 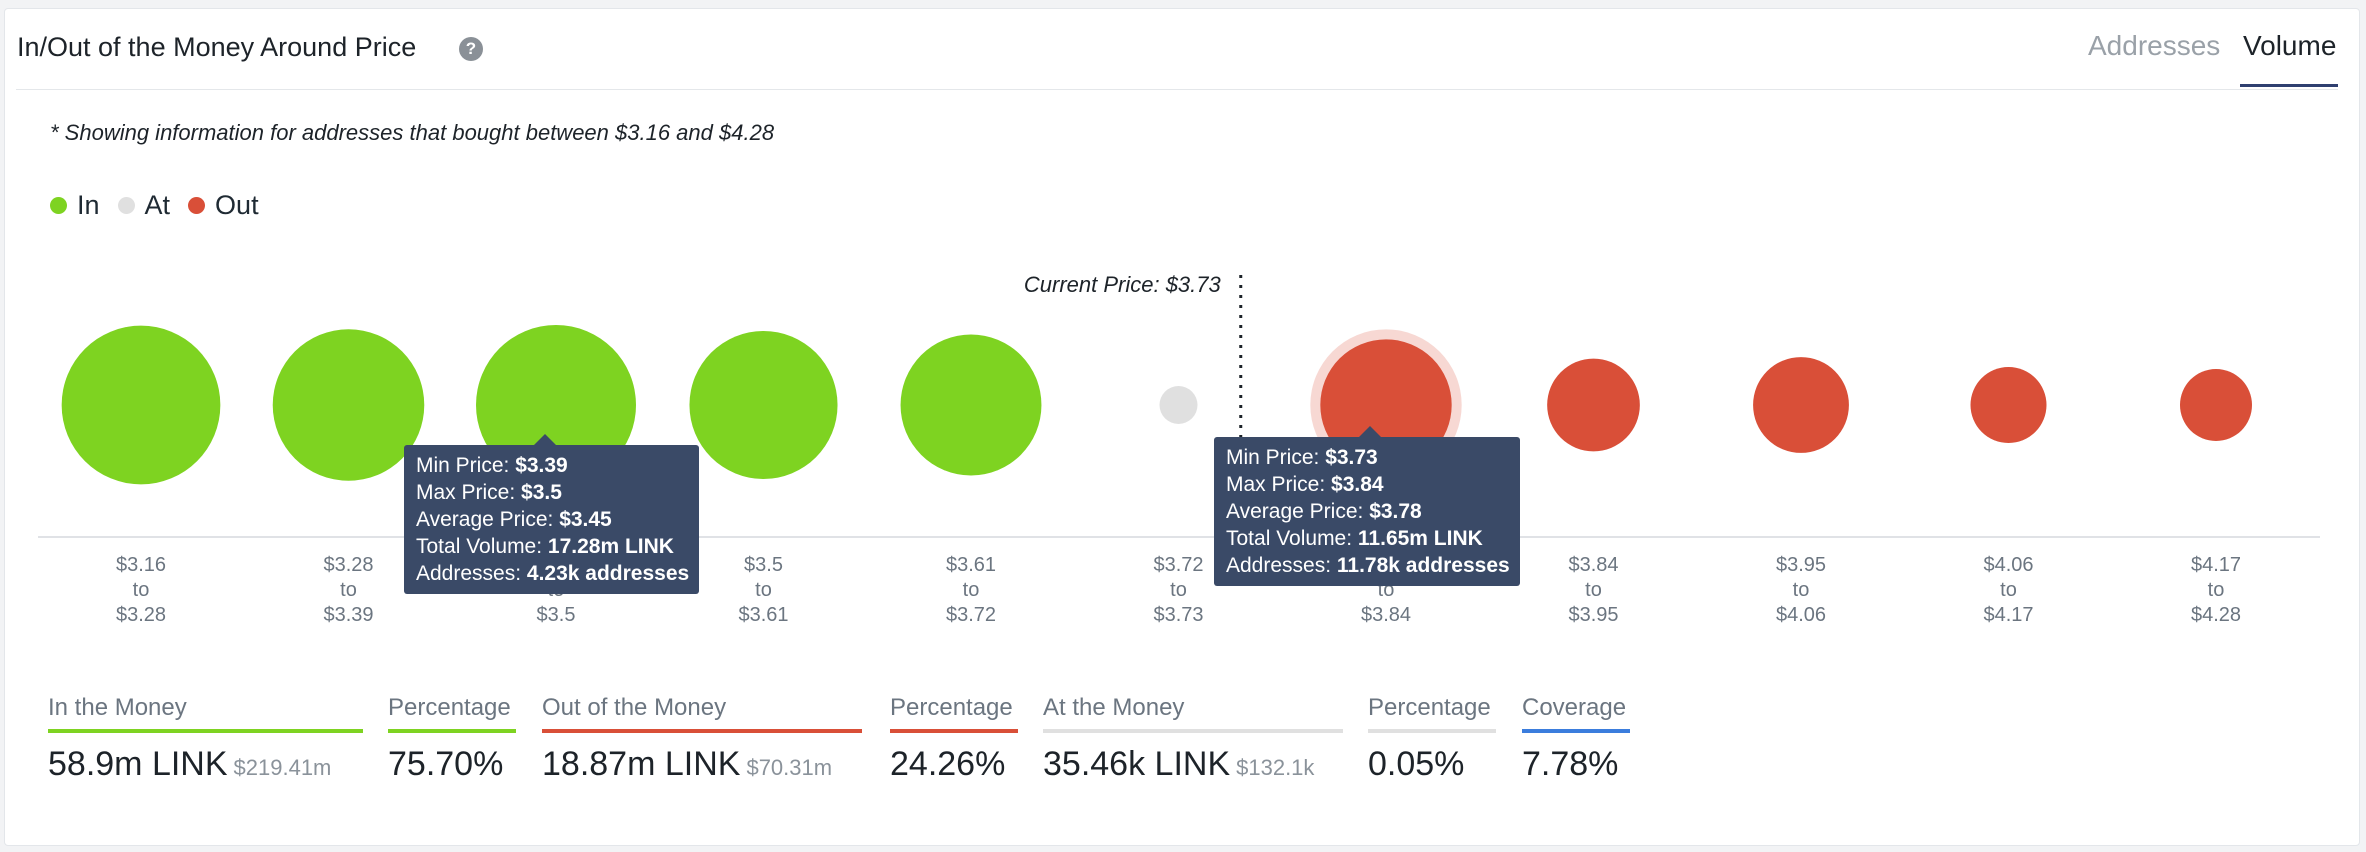 I want to click on tick-label-8: $3.95 to $4.06, so click(x=1801, y=590).